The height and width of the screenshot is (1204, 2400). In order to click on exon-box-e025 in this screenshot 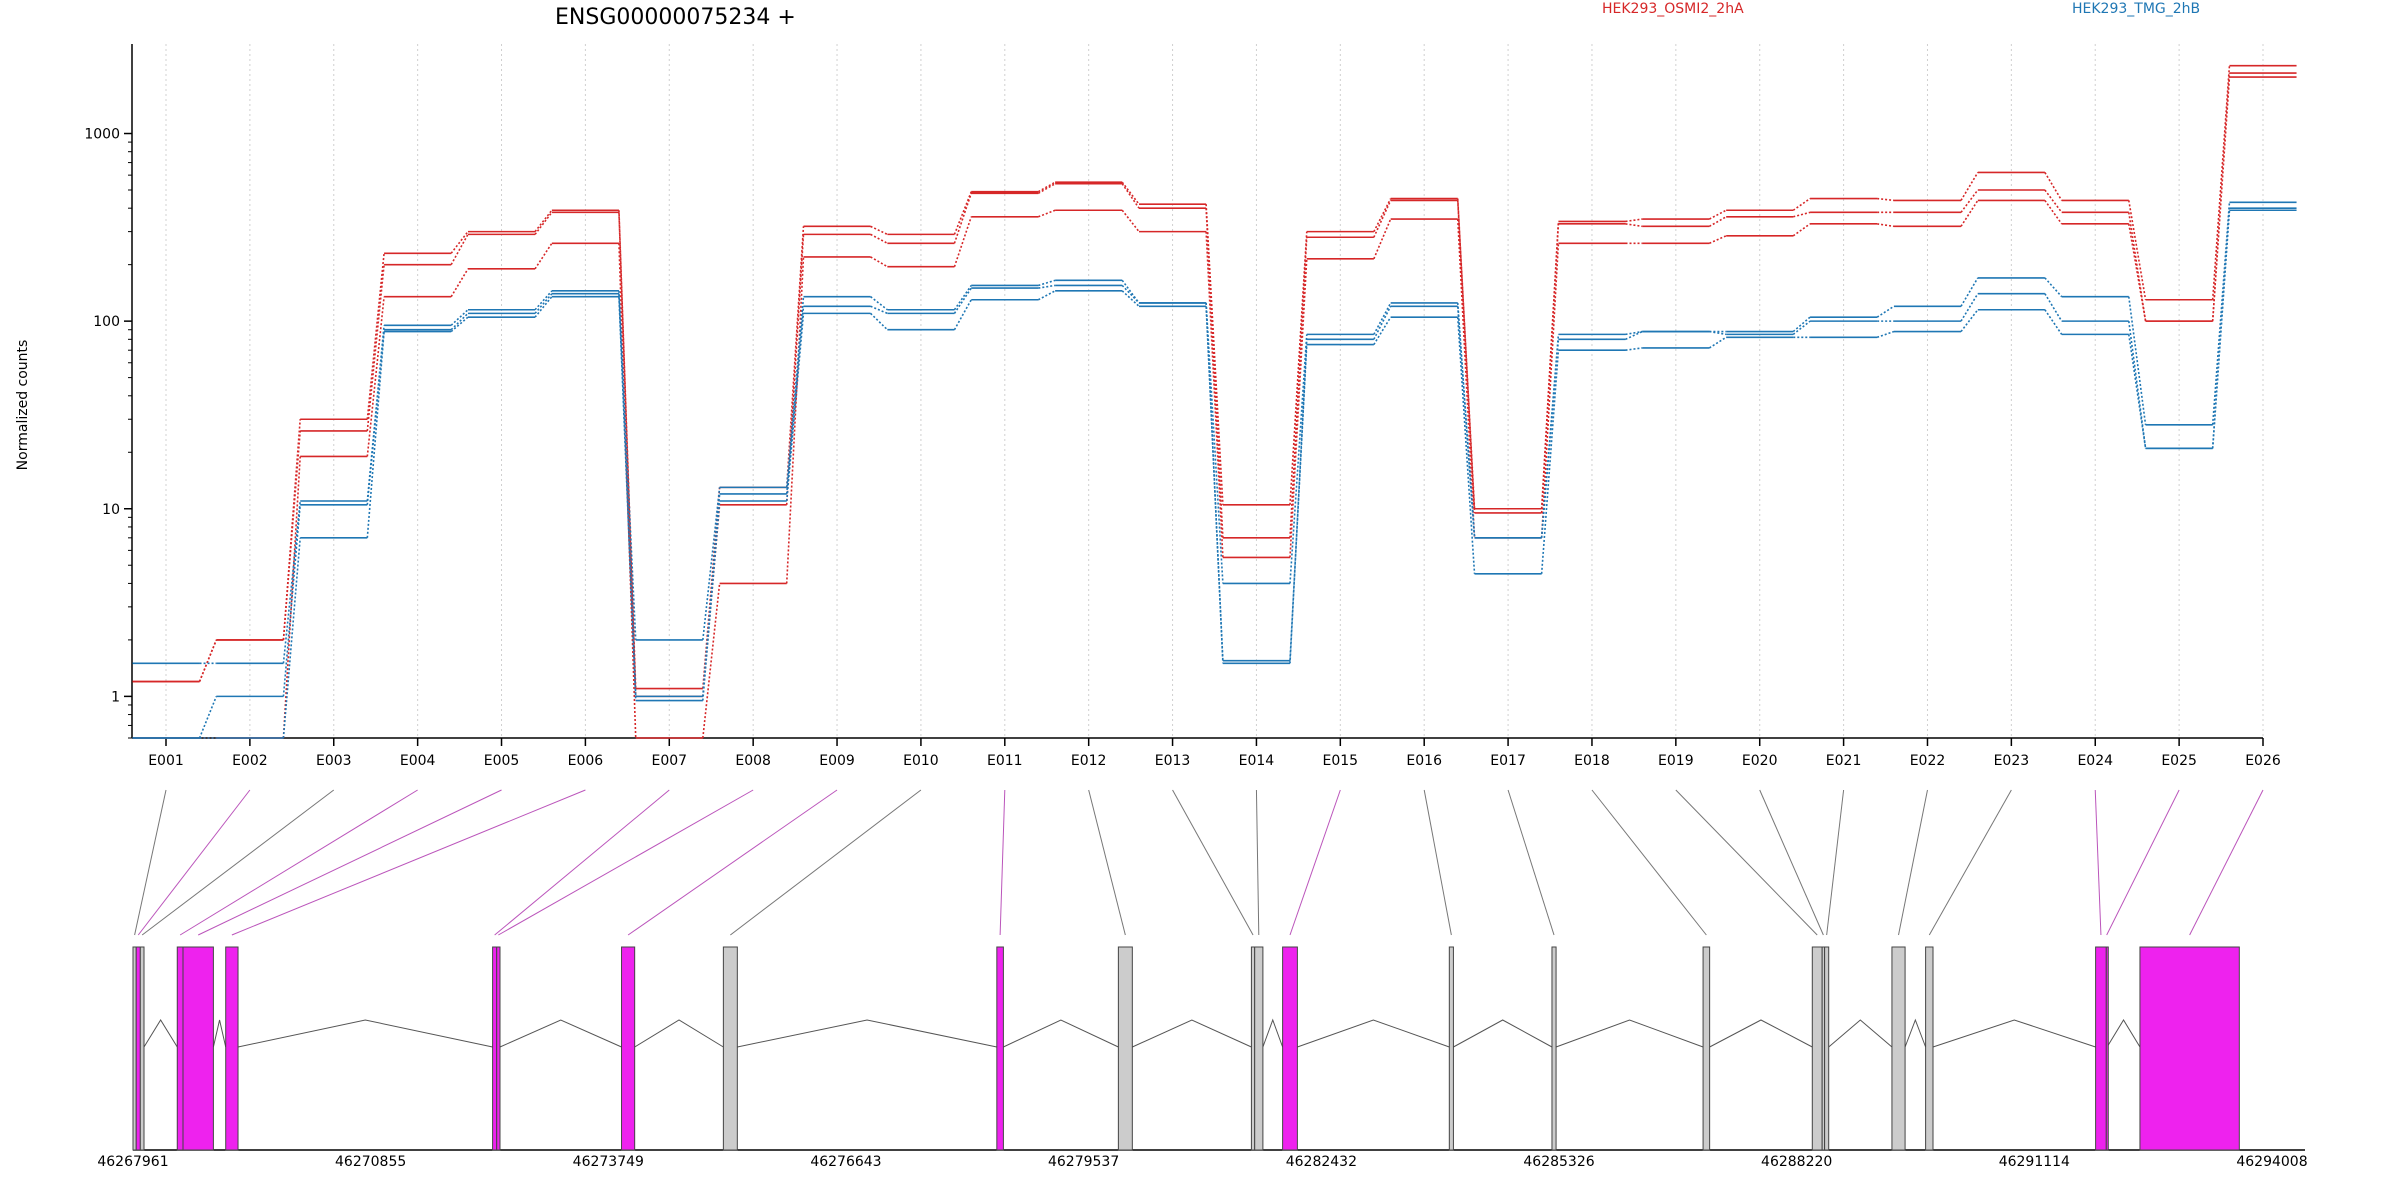, I will do `click(2107, 1048)`.